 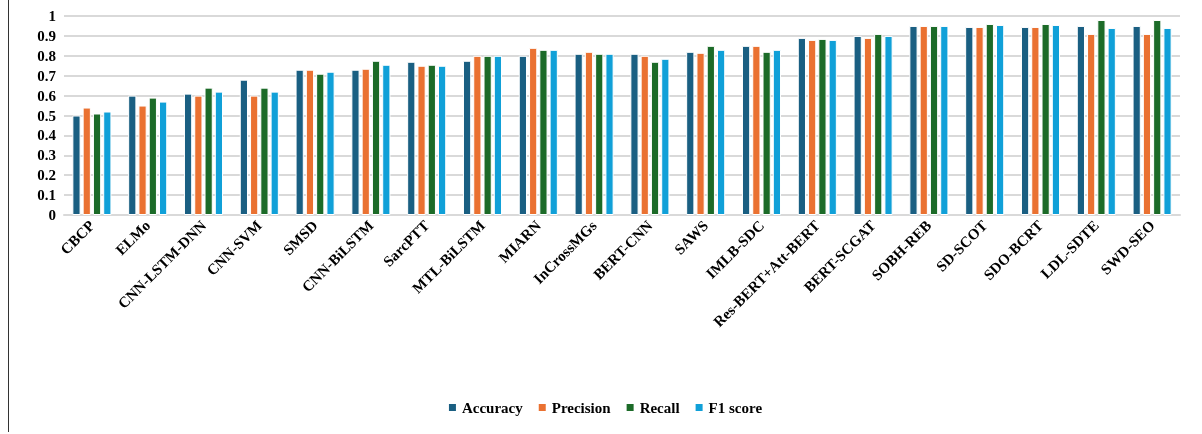 What do you see at coordinates (47, 95) in the screenshot?
I see `y-tick-label: 0.6` at bounding box center [47, 95].